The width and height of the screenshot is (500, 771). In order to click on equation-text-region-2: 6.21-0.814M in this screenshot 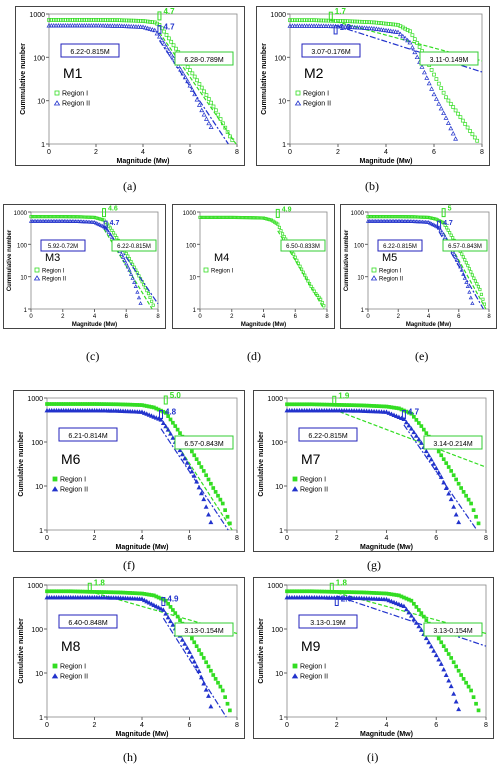, I will do `click(87, 436)`.